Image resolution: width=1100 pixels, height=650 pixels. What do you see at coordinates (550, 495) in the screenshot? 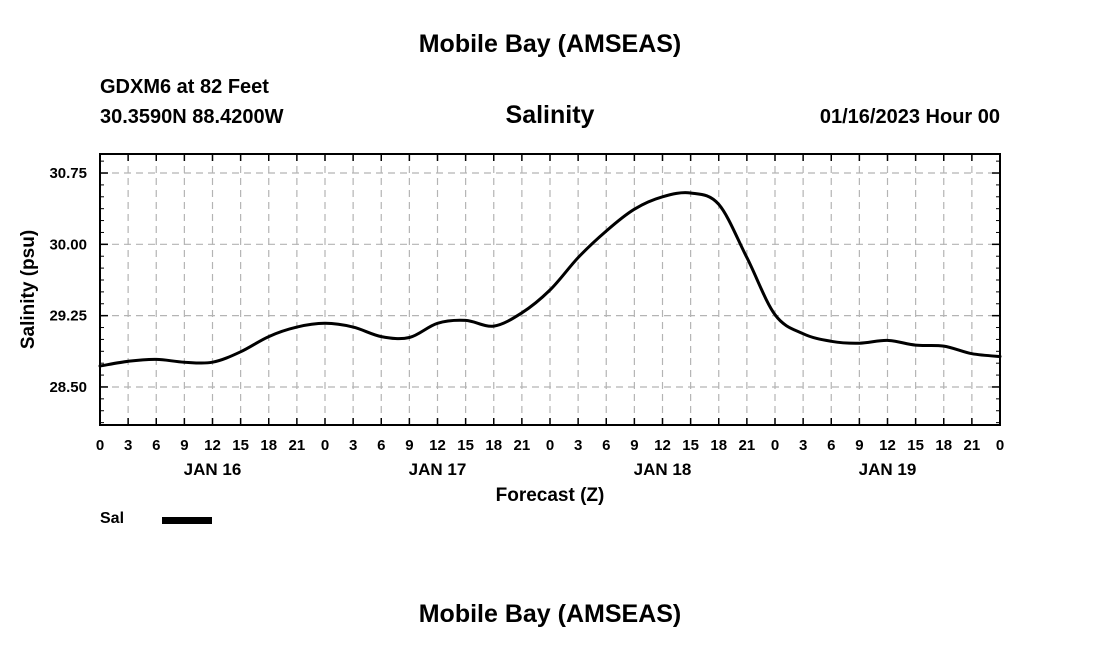
I see `x-axis-label: Forecast (Z)` at bounding box center [550, 495].